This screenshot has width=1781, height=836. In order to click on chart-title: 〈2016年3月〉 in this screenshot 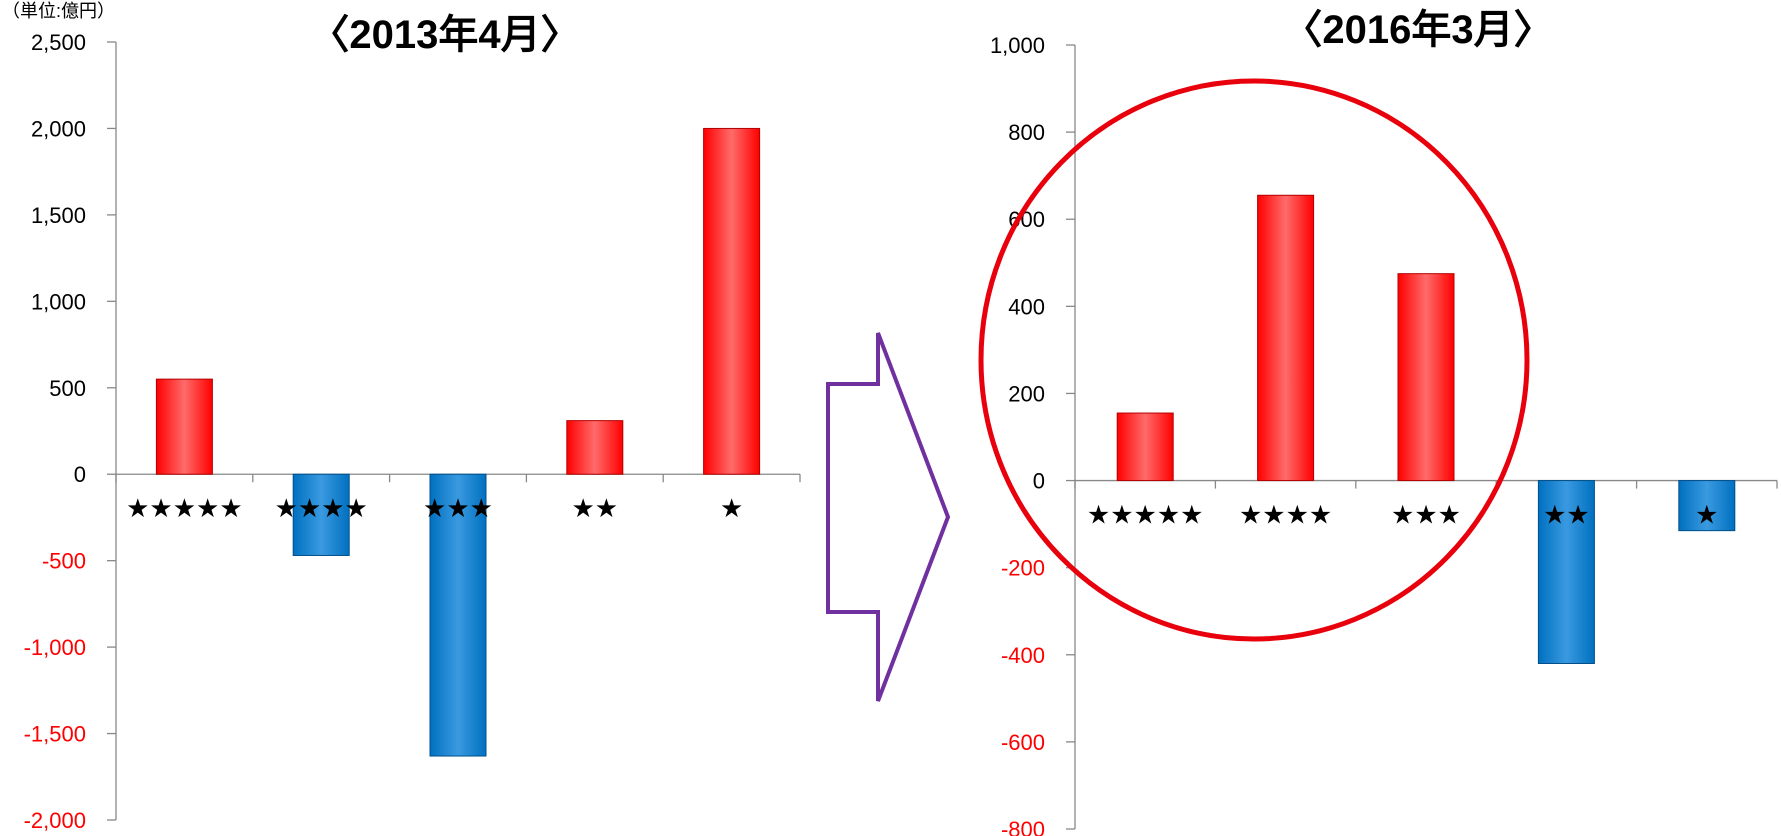, I will do `click(1417, 30)`.